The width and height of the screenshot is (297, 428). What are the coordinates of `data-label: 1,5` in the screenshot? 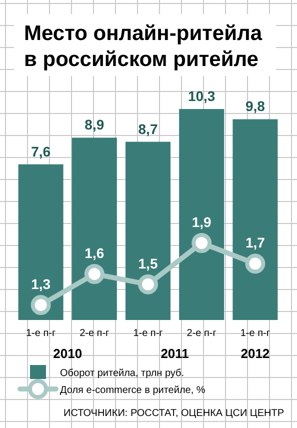 It's located at (148, 263).